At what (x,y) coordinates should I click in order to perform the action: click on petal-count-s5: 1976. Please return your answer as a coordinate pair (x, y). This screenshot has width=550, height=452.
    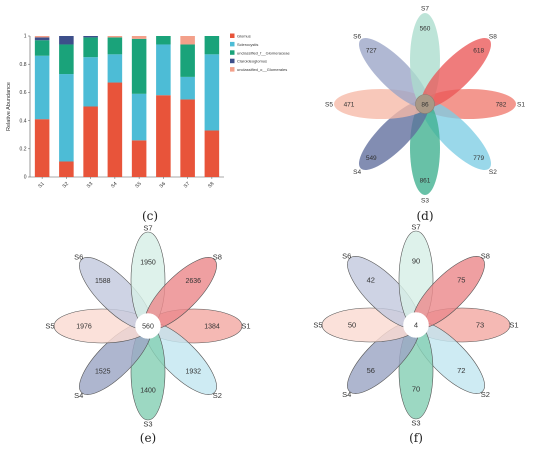
    Looking at the image, I should click on (84, 326).